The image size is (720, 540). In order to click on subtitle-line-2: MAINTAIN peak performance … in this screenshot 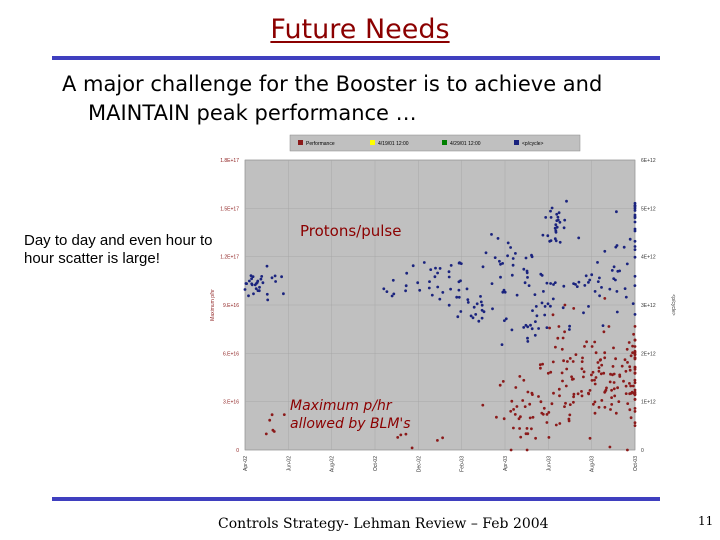, I will do `click(252, 113)`.